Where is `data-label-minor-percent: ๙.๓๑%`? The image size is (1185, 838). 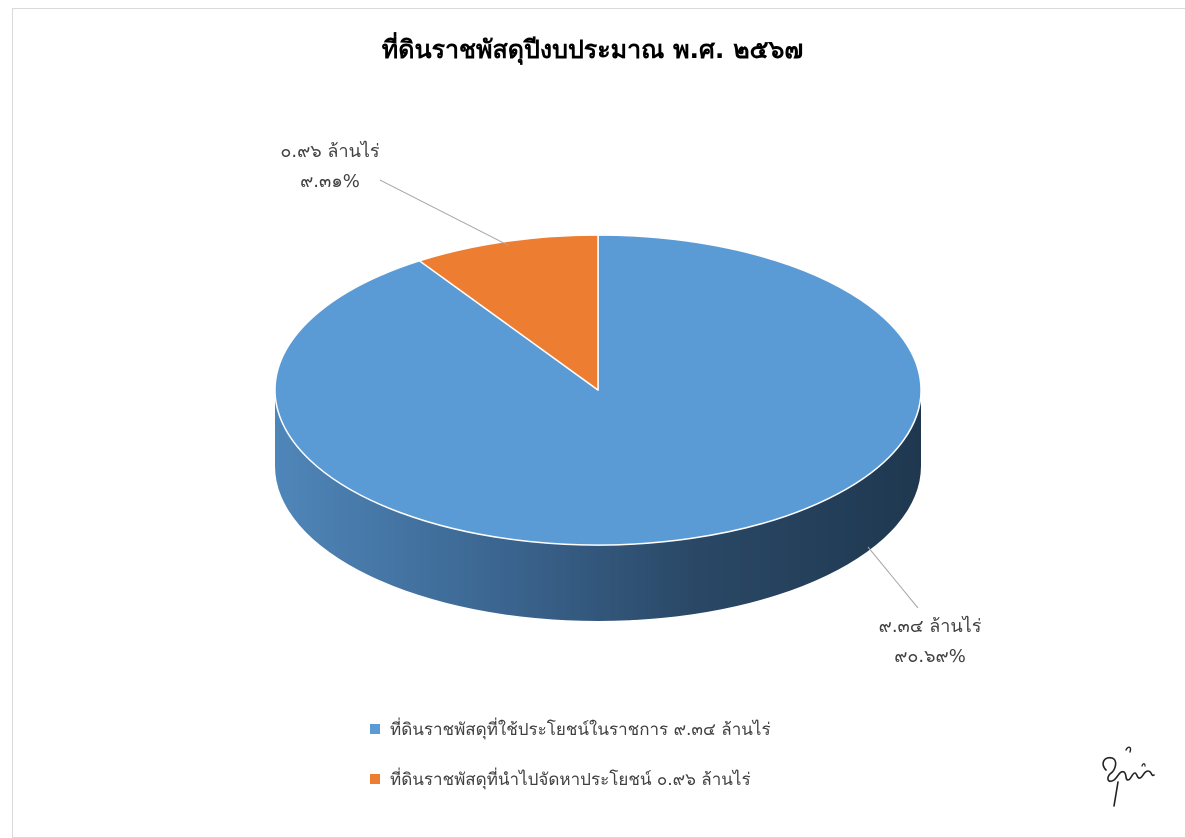 data-label-minor-percent: ๙.๓๑% is located at coordinates (330, 181).